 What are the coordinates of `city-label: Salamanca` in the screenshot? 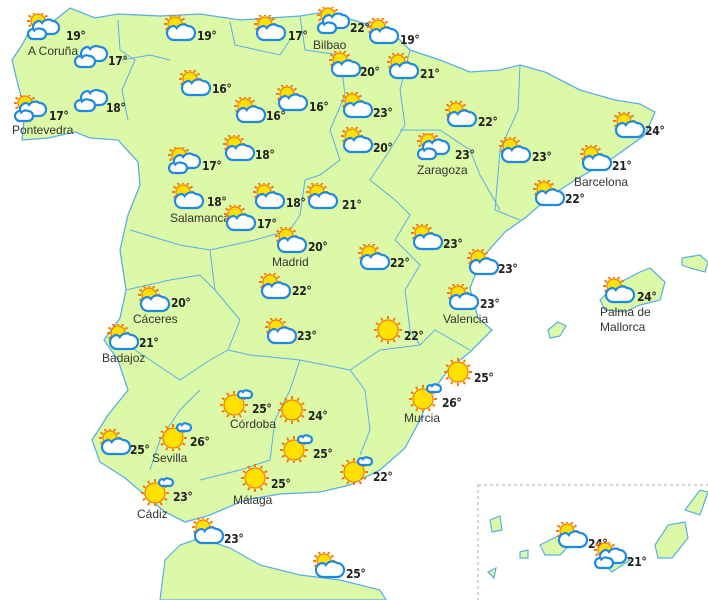 It's located at (200, 218).